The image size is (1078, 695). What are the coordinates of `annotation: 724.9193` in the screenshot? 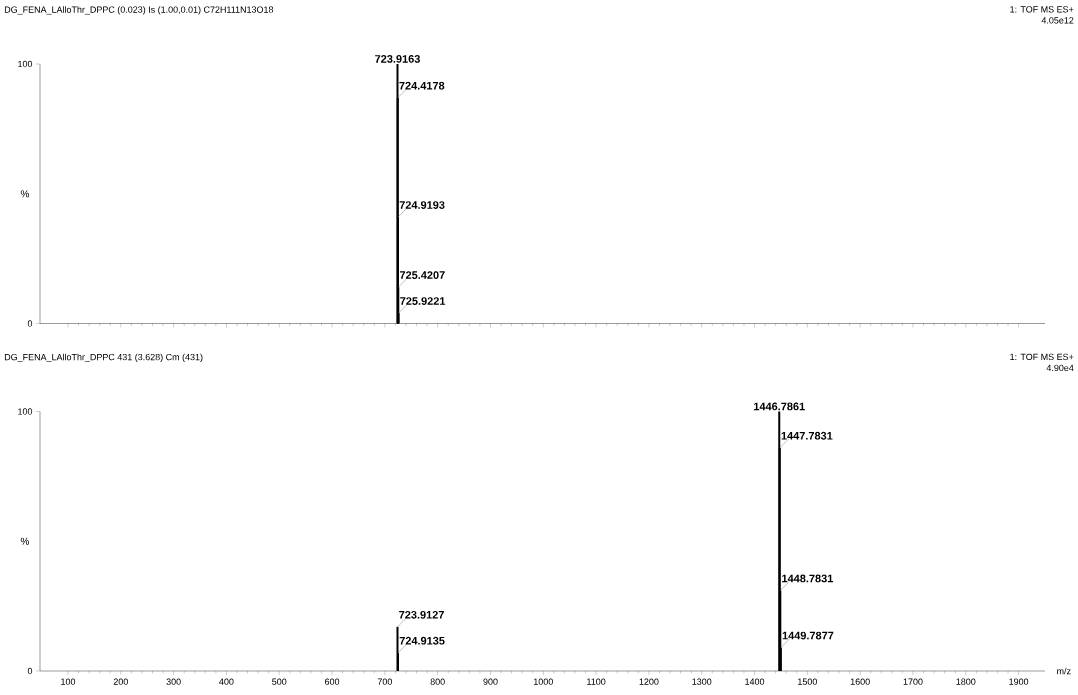 It's located at (422, 205).